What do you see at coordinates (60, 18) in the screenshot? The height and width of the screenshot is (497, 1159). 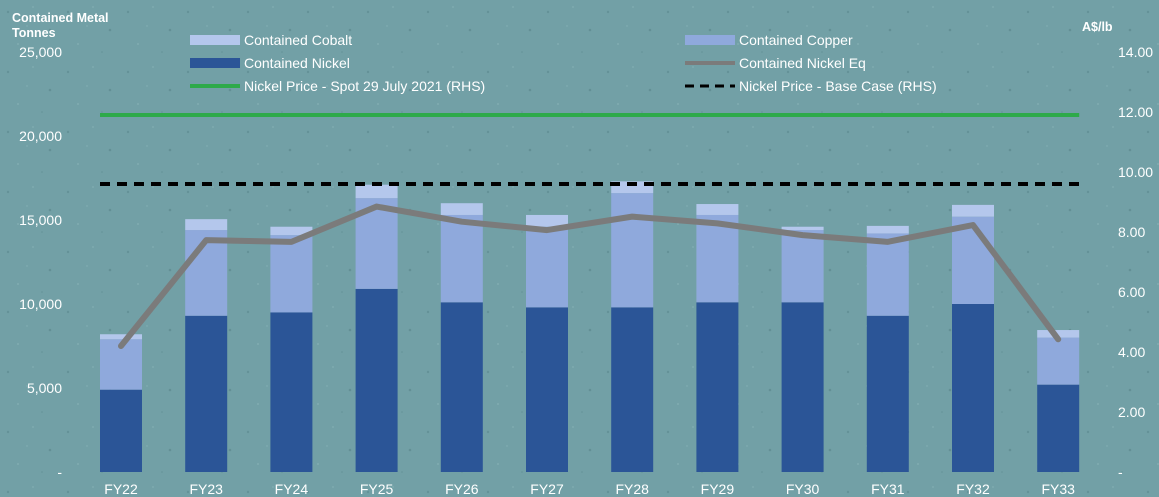 I see `y-axis-title-line-1: Contained Metal` at bounding box center [60, 18].